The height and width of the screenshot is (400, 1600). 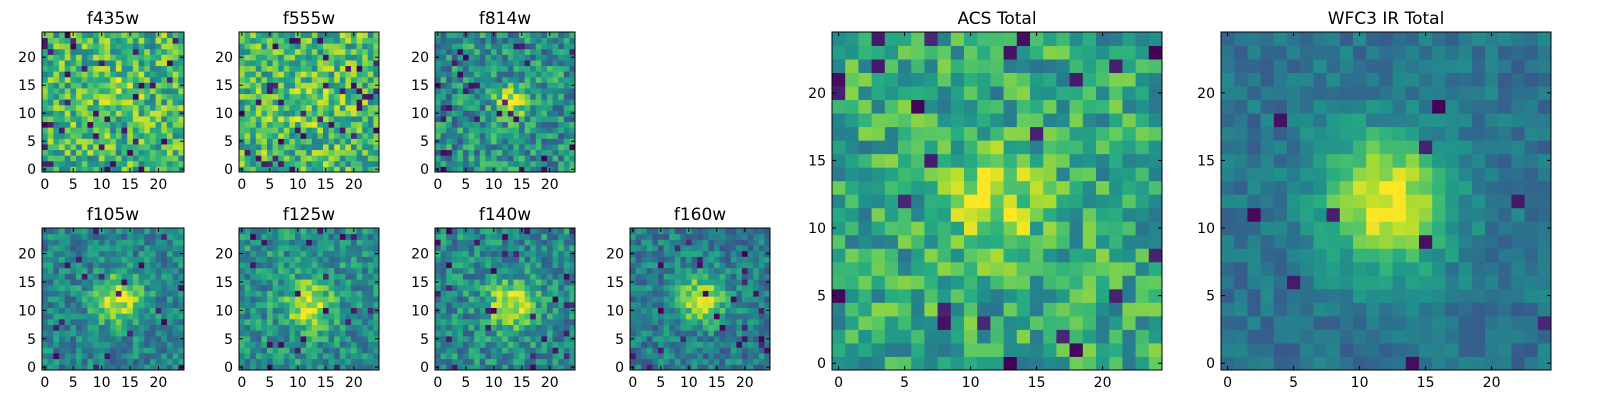 What do you see at coordinates (420, 58) in the screenshot?
I see `y-tick-label: 20` at bounding box center [420, 58].